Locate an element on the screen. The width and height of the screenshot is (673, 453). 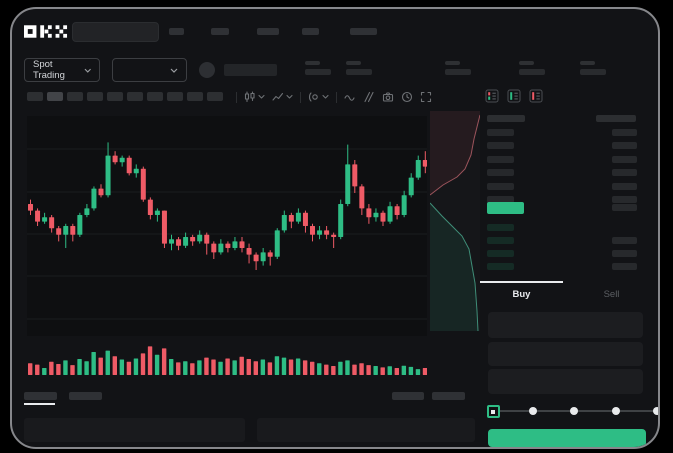
price-field is located at coordinates (565, 325).